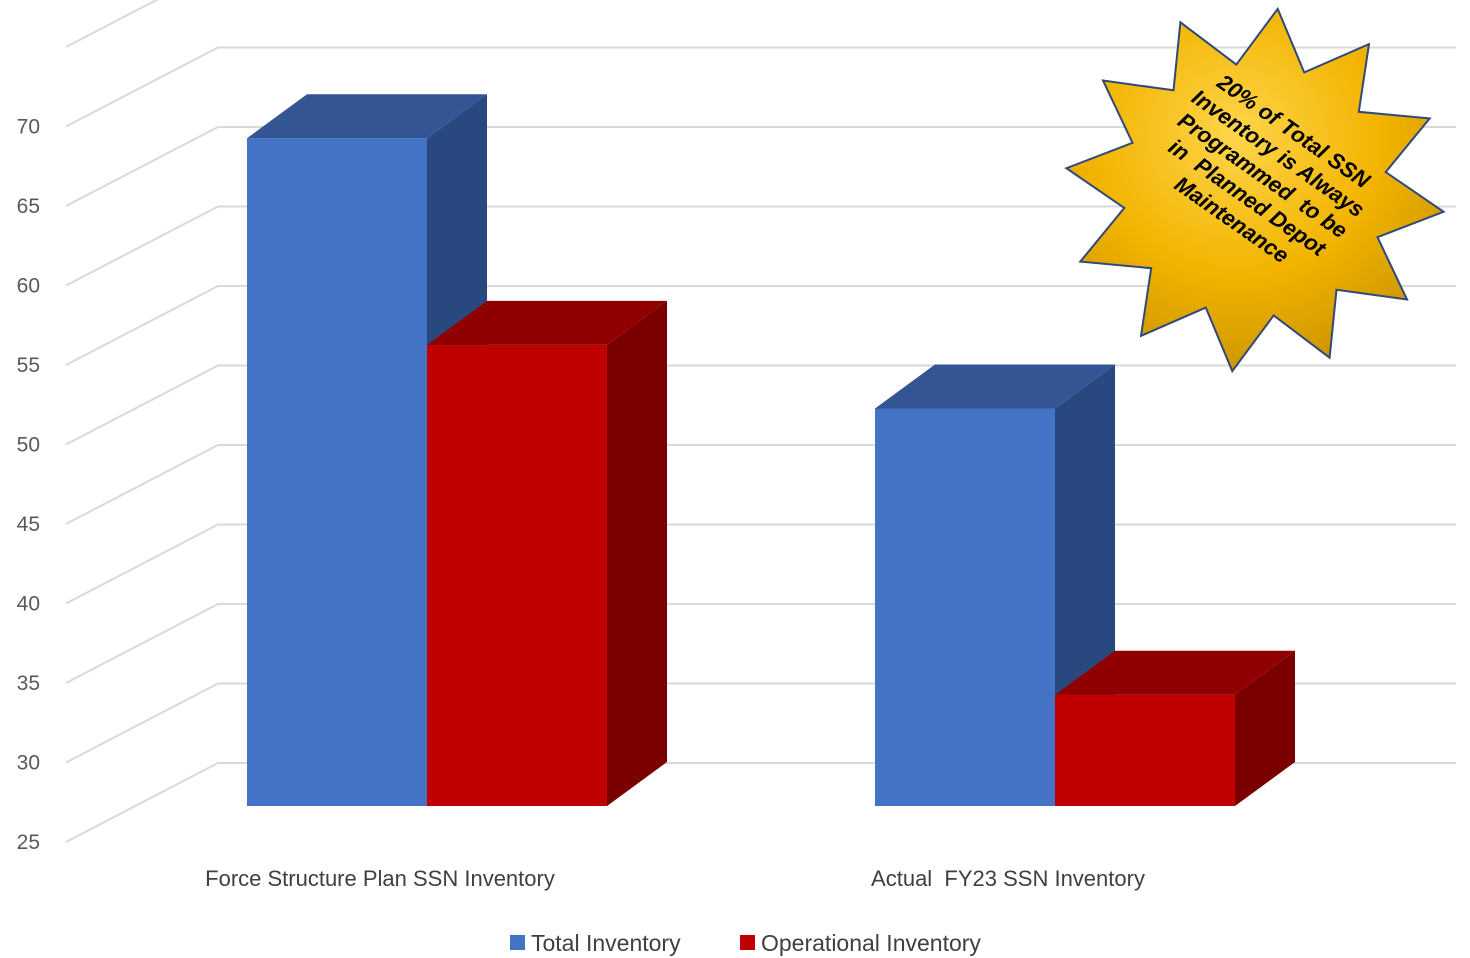  What do you see at coordinates (28, 683) in the screenshot?
I see `y-tick-label: 35` at bounding box center [28, 683].